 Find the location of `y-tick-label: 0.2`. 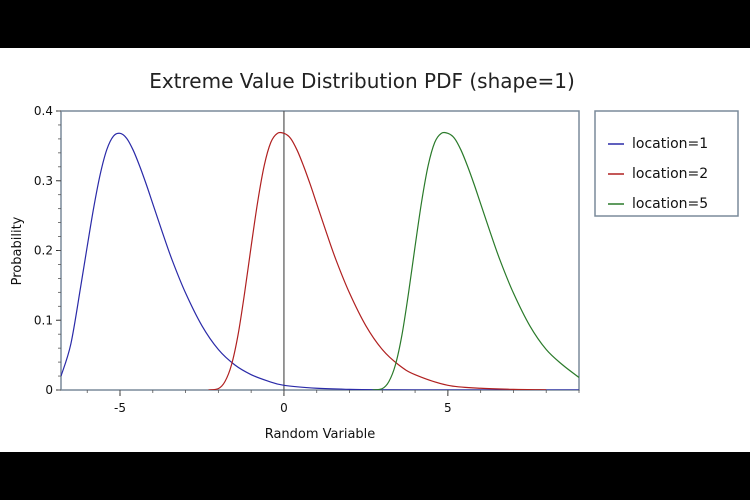

y-tick-label: 0.2 is located at coordinates (43, 251).